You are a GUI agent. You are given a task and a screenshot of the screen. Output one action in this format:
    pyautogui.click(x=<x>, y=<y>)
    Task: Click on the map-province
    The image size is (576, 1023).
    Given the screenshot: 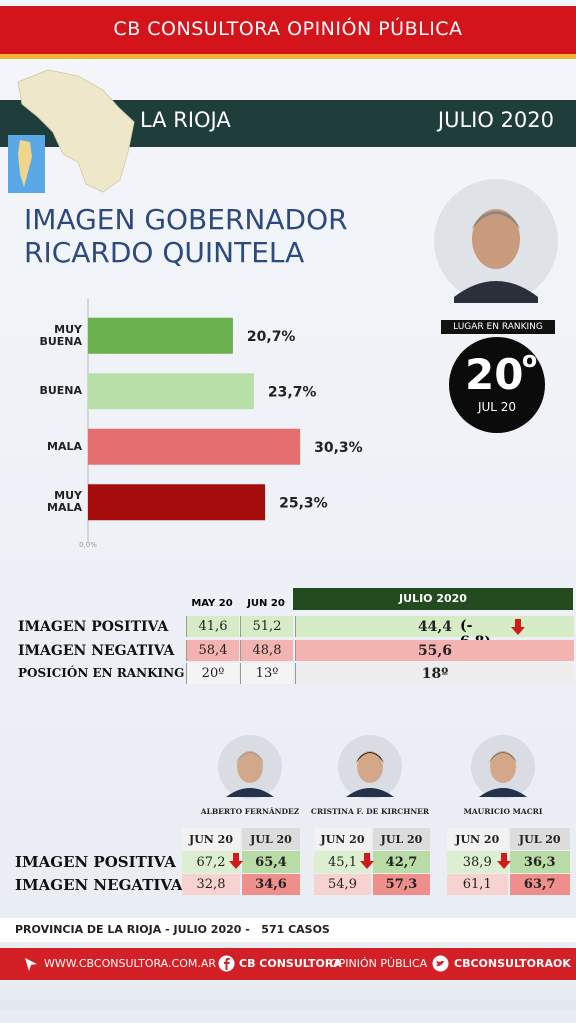 What is the action you would take?
    pyautogui.click(x=76, y=131)
    